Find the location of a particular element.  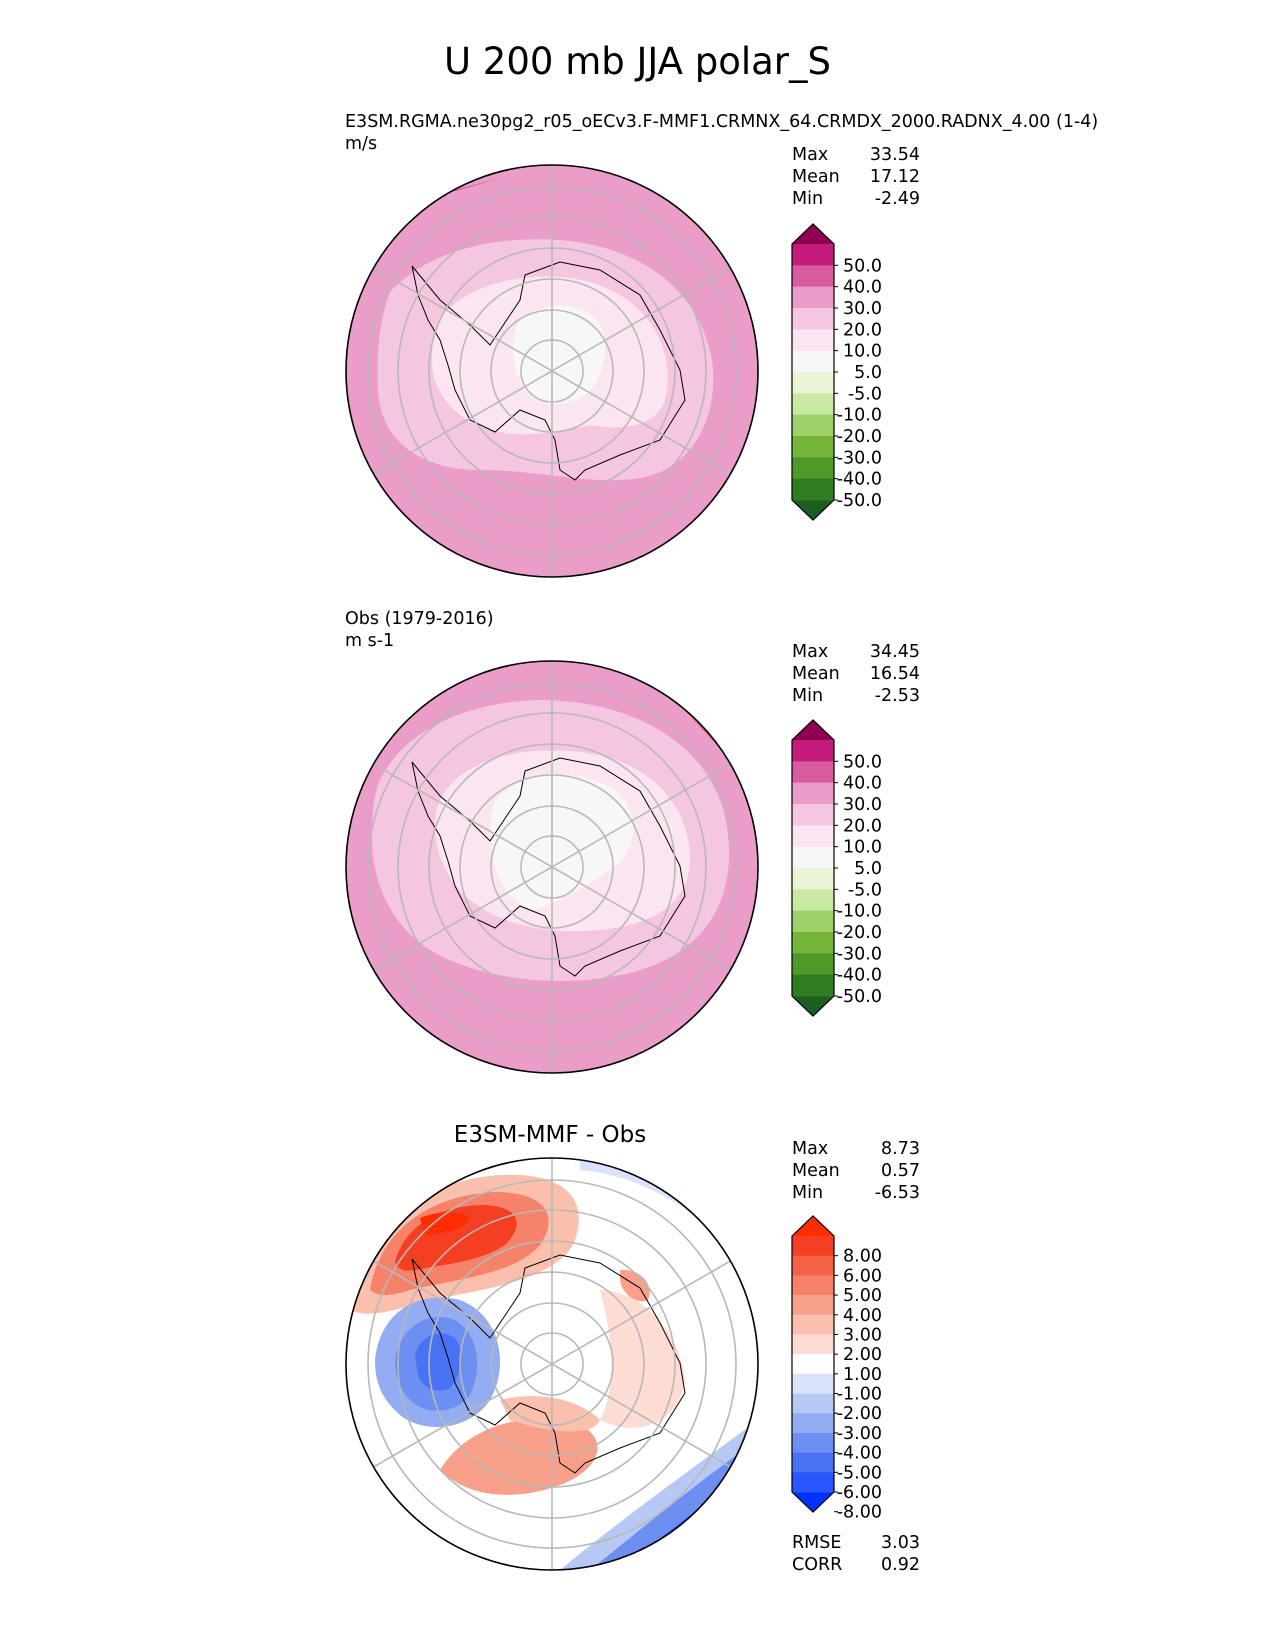

panel1-stats: Max 33.54 Mean 17.12 Min -2.49 is located at coordinates (856, 177).